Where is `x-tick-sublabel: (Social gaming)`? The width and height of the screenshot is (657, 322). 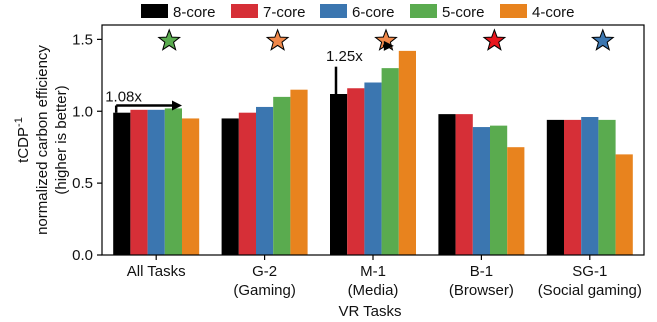
x-tick-sublabel: (Social gaming) is located at coordinates (590, 290).